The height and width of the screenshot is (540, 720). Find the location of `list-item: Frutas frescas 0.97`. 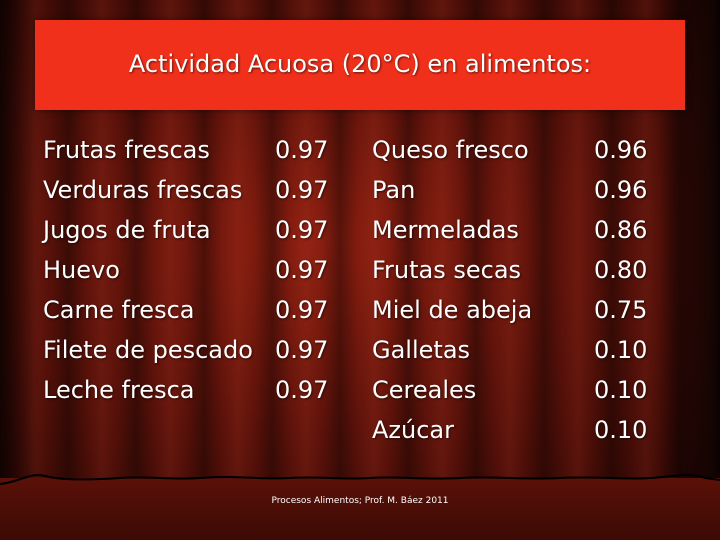

list-item: Frutas frescas 0.97 is located at coordinates (193, 150).